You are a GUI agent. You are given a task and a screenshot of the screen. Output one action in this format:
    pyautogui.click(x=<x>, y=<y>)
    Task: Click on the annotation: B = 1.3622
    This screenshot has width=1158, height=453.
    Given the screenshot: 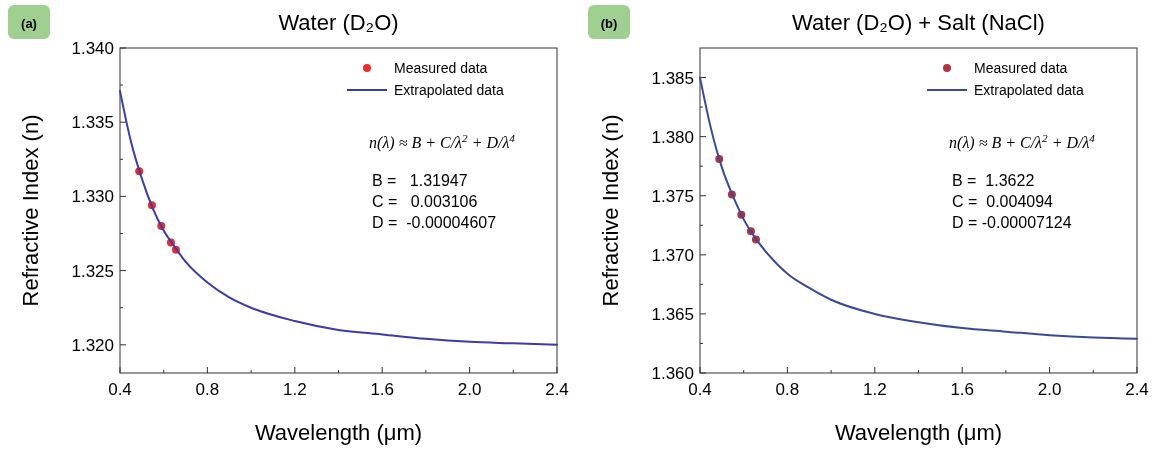 What is the action you would take?
    pyautogui.click(x=993, y=180)
    